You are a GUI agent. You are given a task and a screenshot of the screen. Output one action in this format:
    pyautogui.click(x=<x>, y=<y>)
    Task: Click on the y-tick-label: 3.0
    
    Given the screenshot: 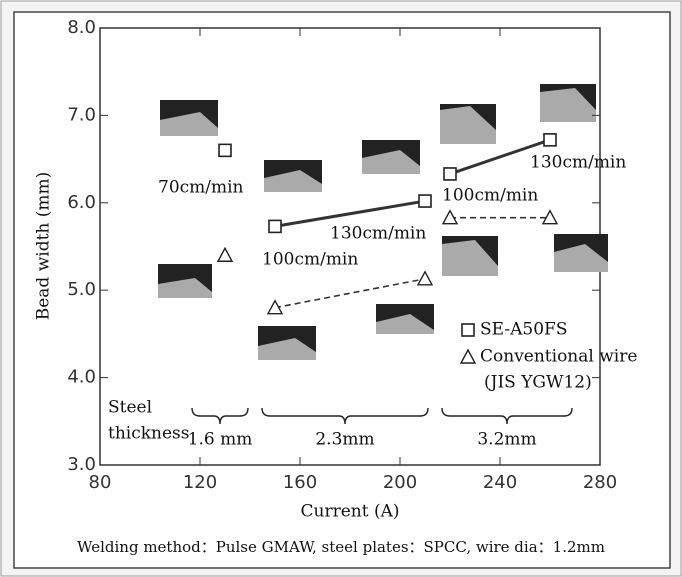 What is the action you would take?
    pyautogui.click(x=81, y=464)
    